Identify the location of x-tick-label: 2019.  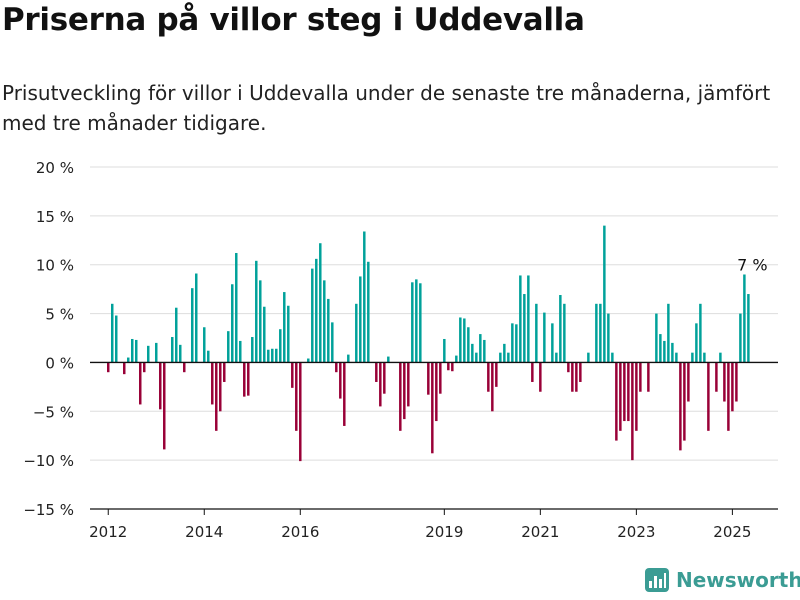
(444, 532).